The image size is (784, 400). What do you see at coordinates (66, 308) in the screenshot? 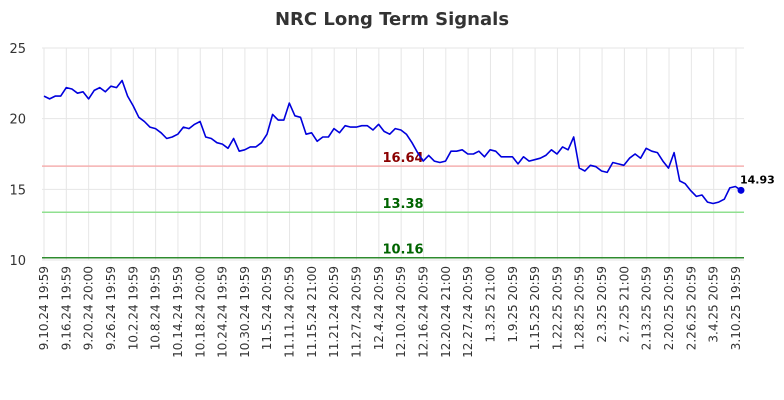
I see `x-tick-label: 9.16.24 19:59` at bounding box center [66, 308].